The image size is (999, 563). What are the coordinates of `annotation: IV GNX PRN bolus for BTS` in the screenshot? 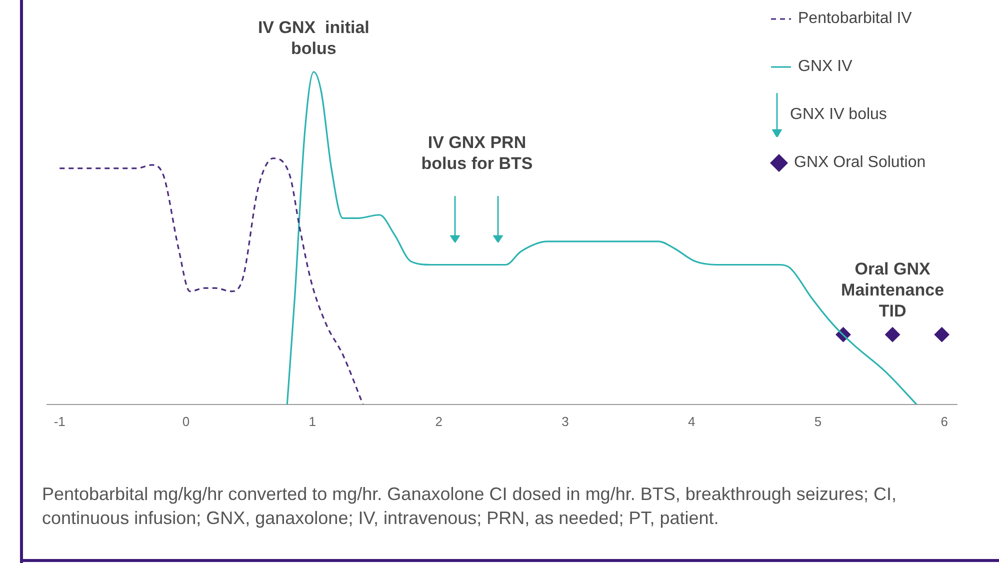 It's located at (477, 153).